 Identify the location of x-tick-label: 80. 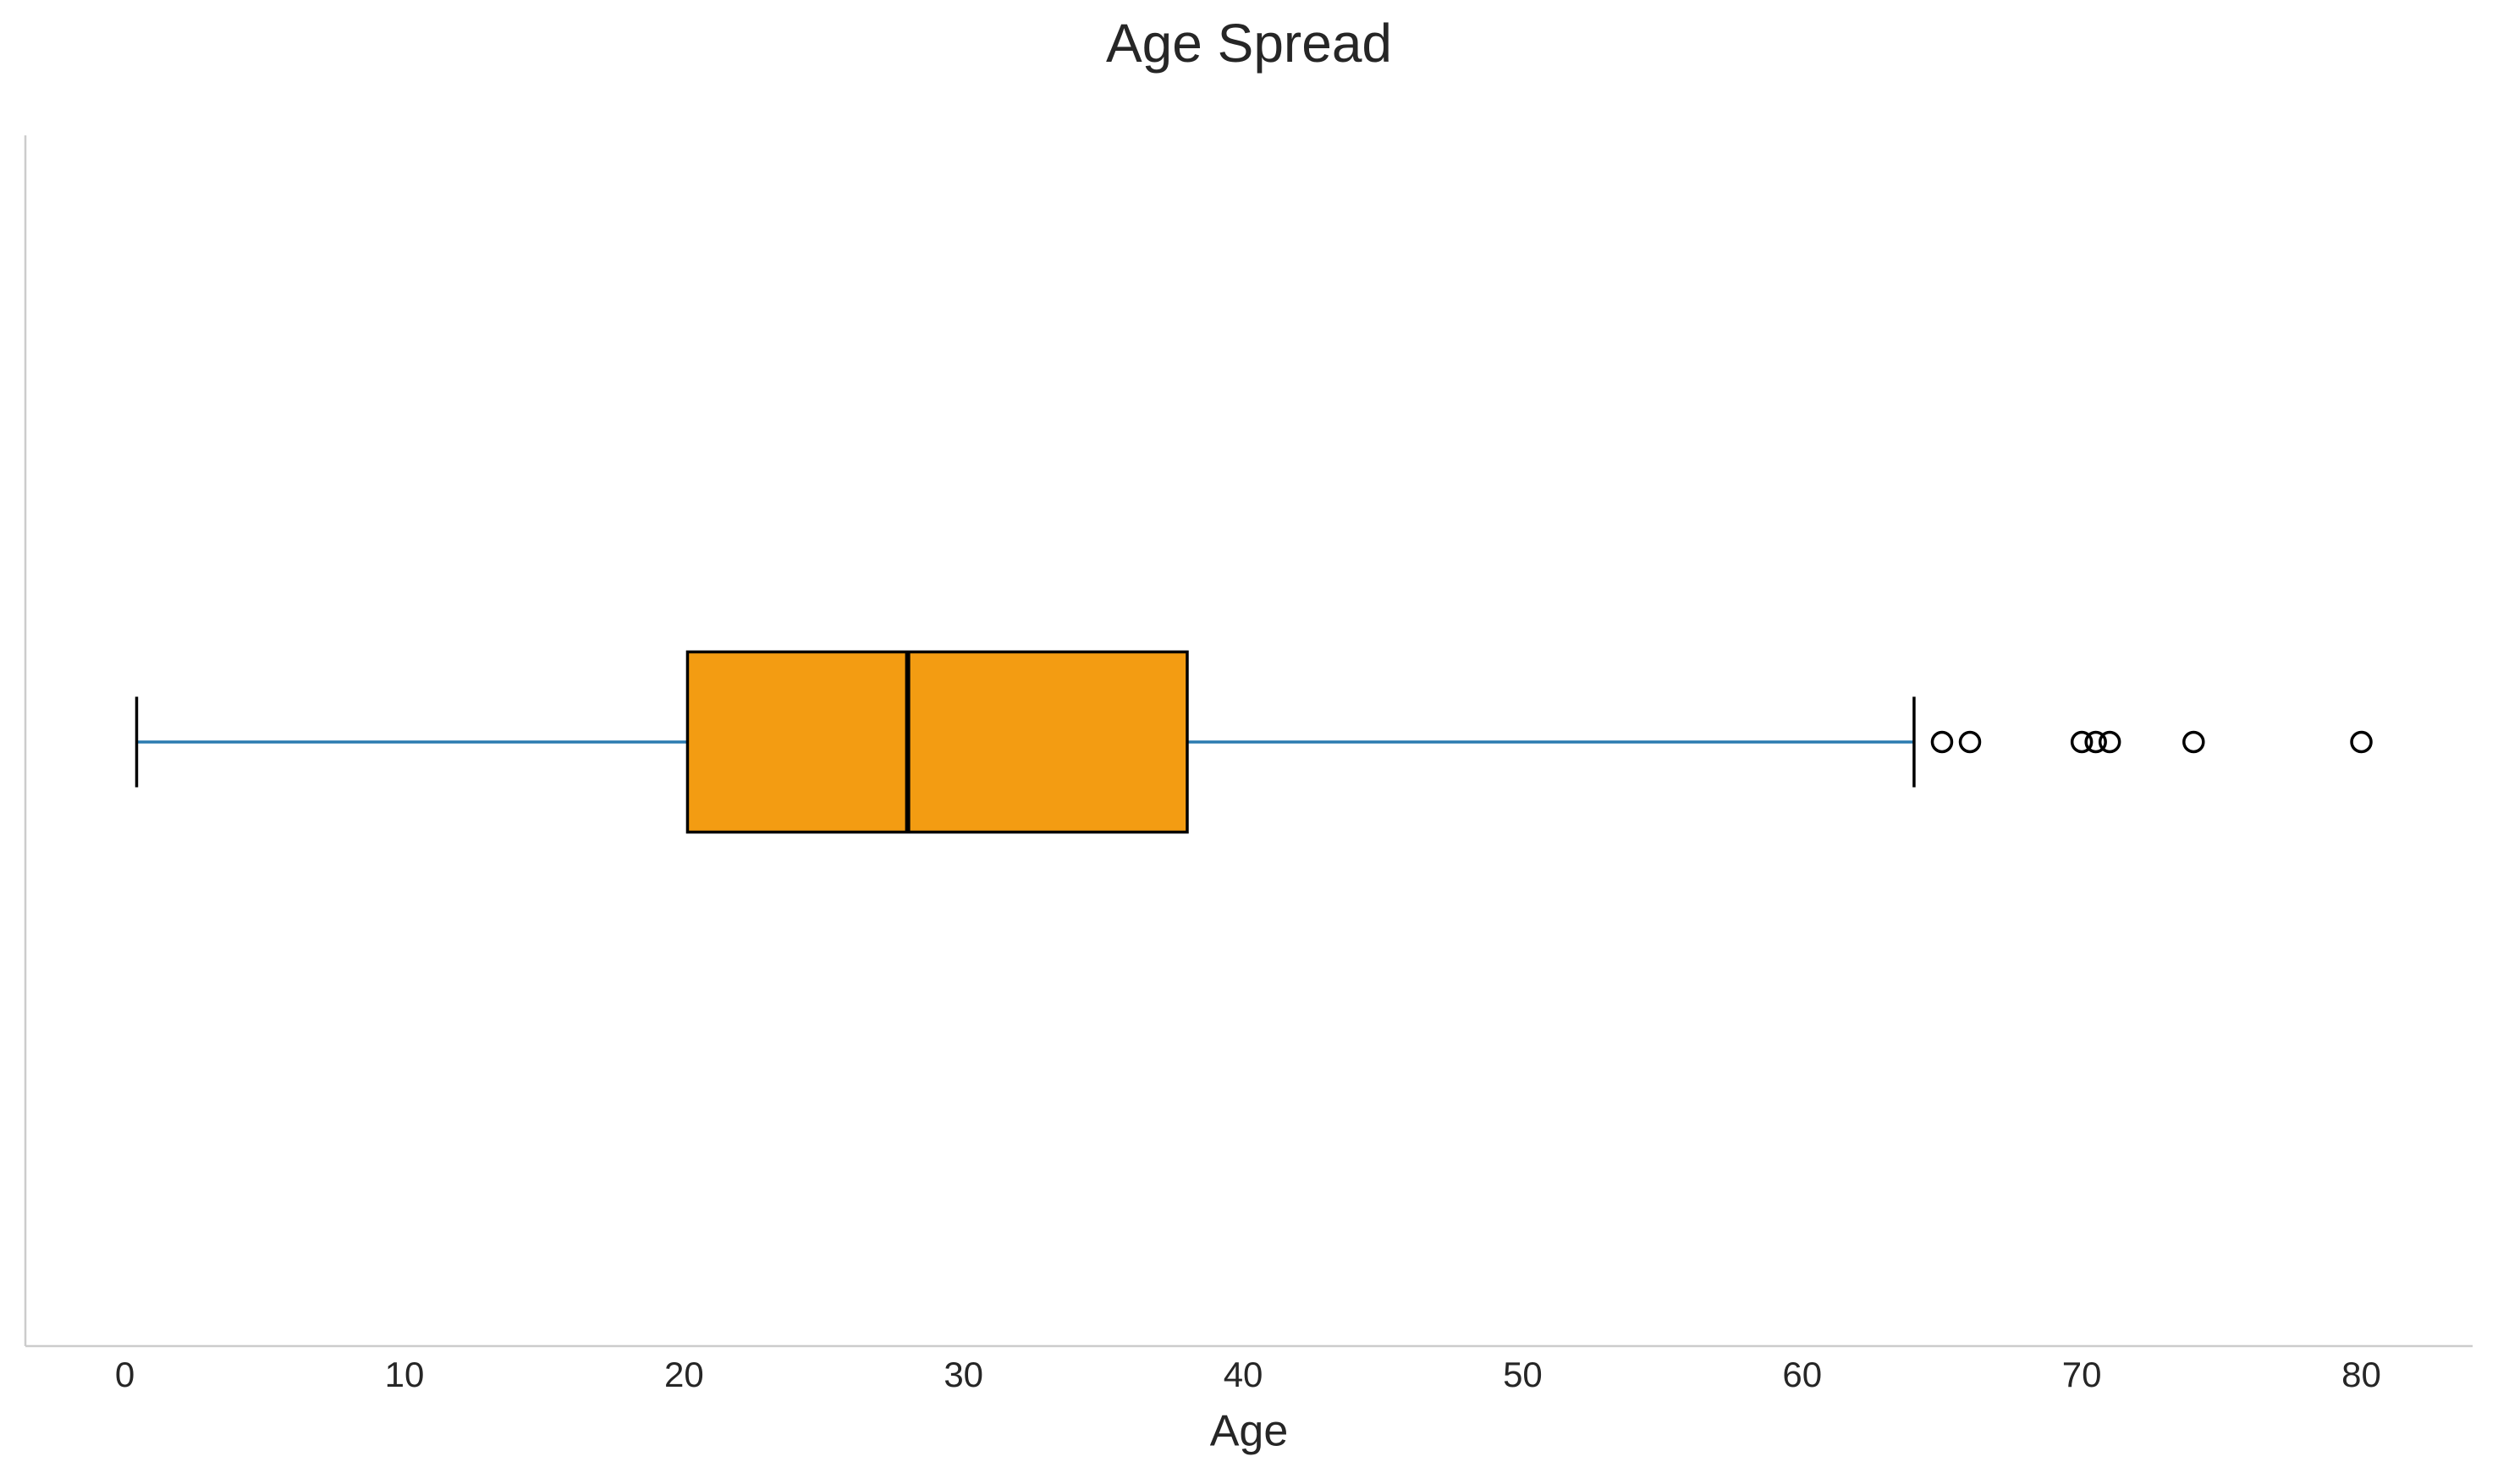
(2361, 1374).